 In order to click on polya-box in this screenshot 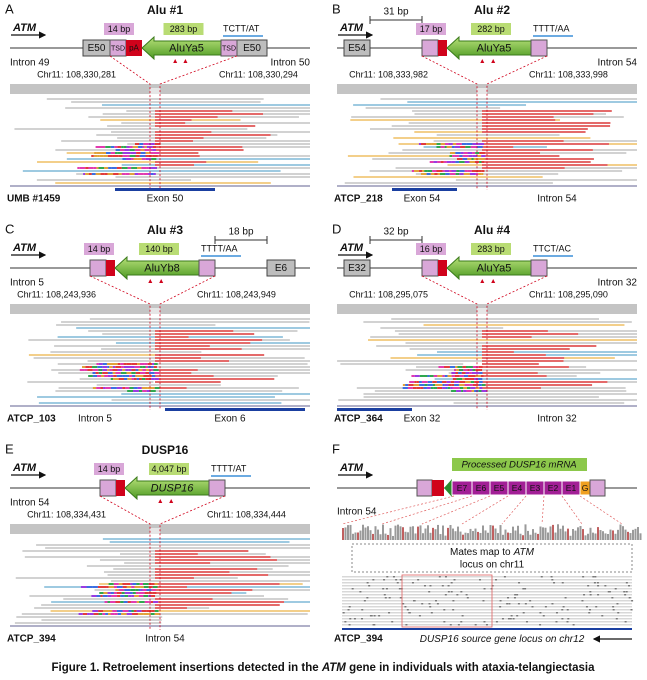, I will do `click(438, 488)`.